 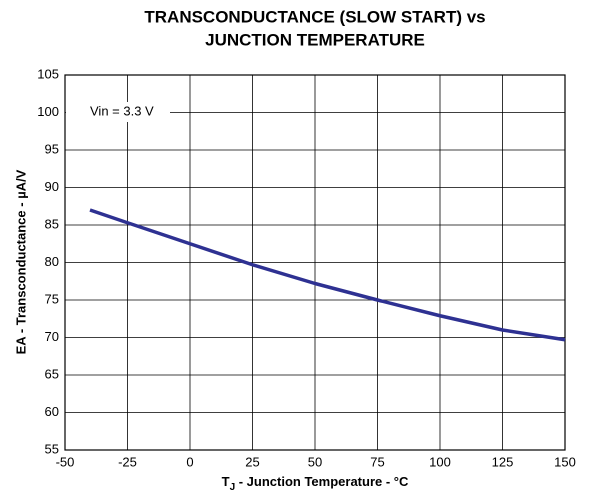 I want to click on y-tick-label: 80, so click(x=52, y=261).